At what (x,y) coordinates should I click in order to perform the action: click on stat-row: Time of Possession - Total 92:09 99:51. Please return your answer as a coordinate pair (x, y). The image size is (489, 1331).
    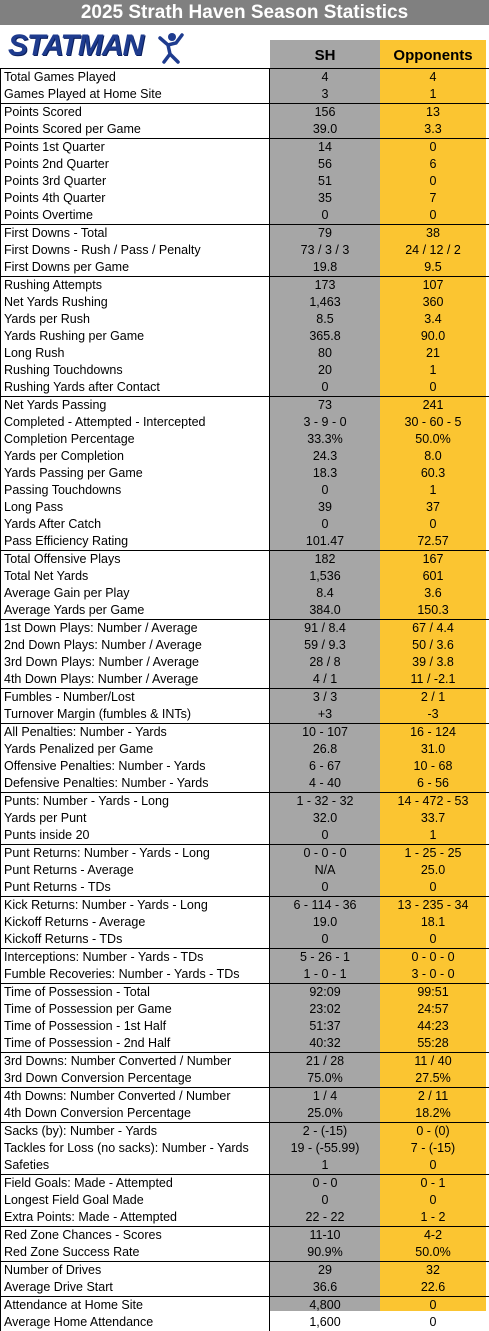
    Looking at the image, I should click on (244, 992).